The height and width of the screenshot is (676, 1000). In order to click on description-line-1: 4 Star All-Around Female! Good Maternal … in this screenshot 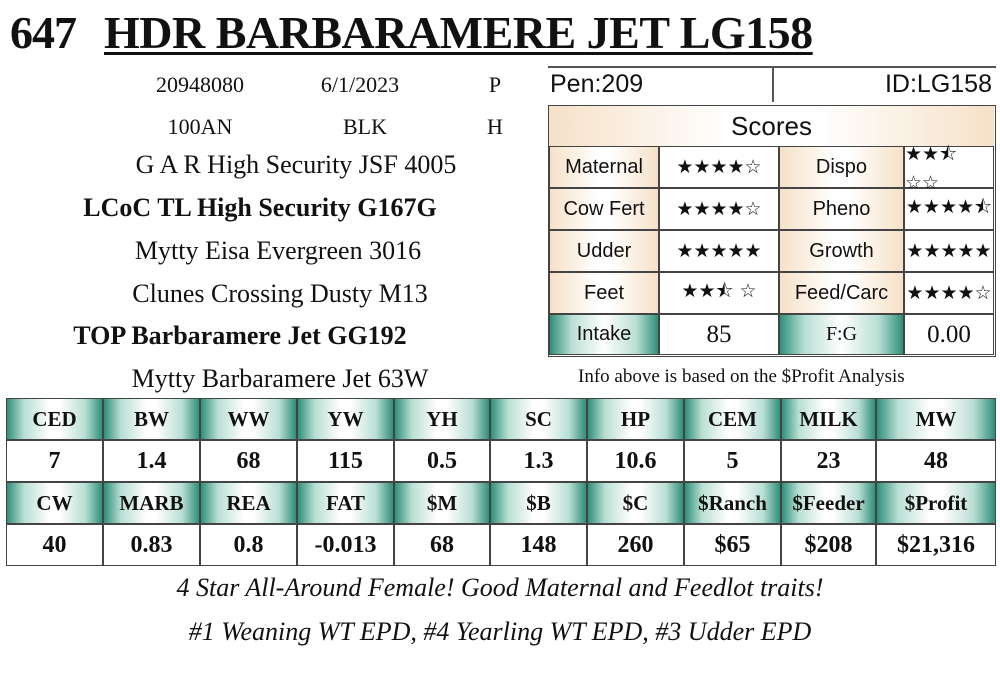, I will do `click(500, 587)`.